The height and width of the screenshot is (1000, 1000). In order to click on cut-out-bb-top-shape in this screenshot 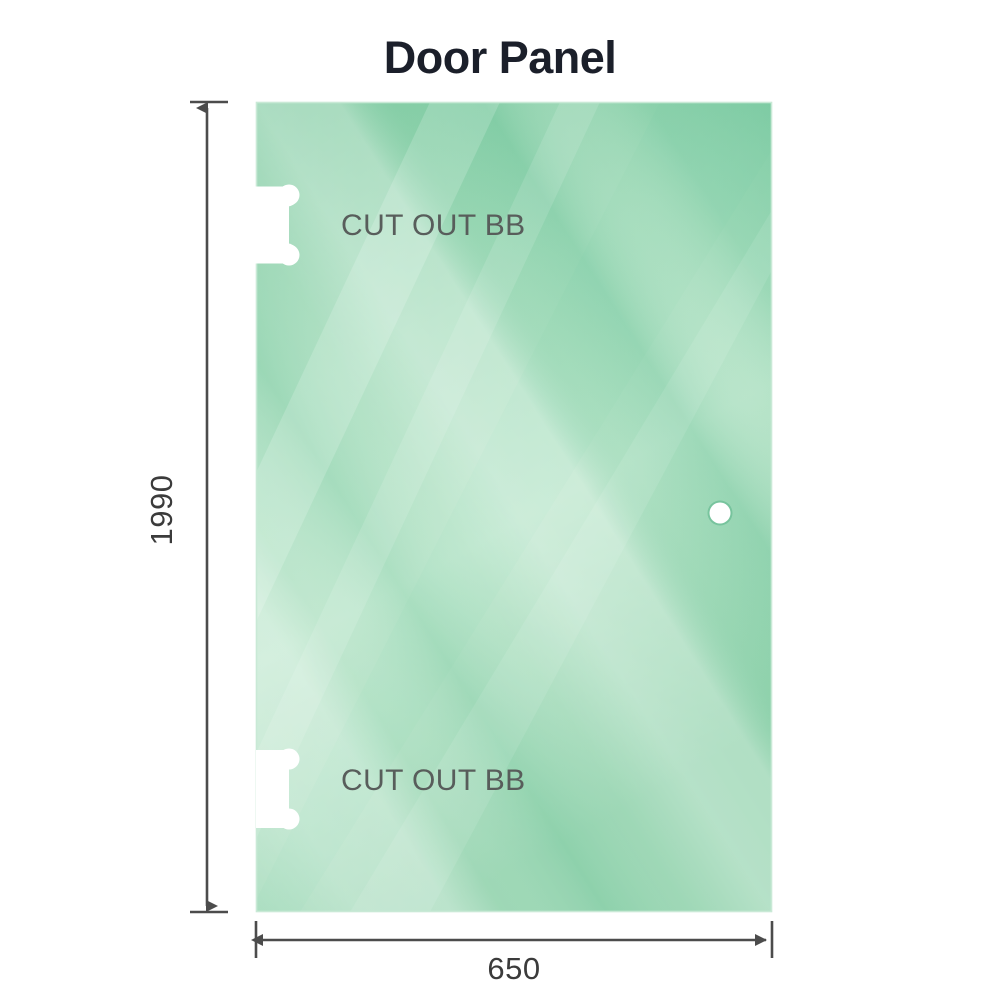, I will do `click(277, 225)`.